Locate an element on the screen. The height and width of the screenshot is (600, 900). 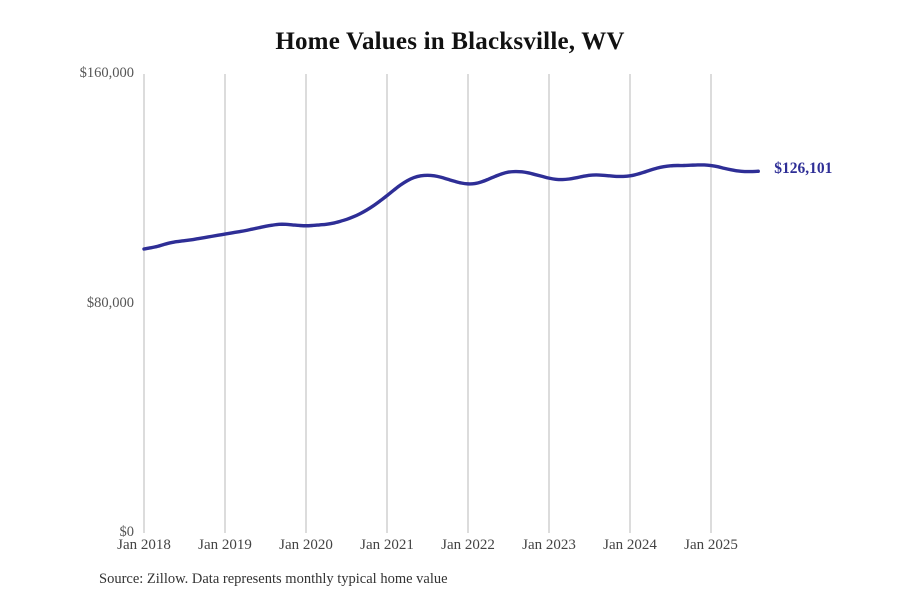
x-axis-tick-label: Jan 2023 is located at coordinates (549, 545).